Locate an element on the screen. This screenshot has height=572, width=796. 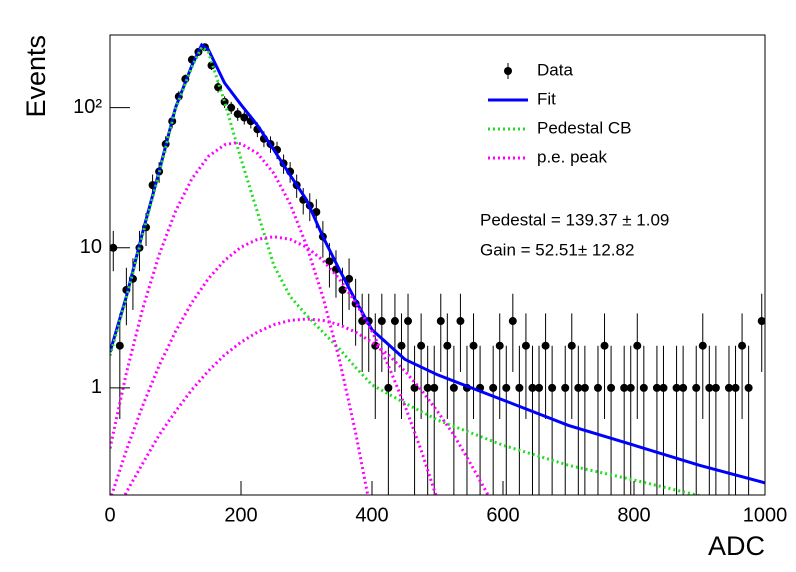
x-tick-label: 0 is located at coordinates (109, 515).